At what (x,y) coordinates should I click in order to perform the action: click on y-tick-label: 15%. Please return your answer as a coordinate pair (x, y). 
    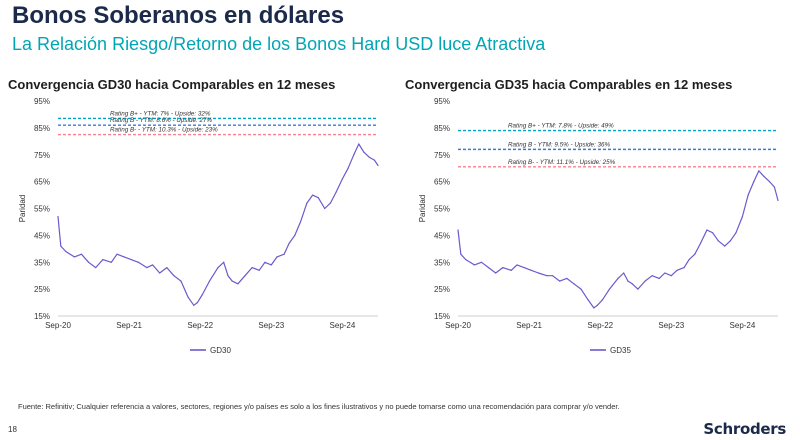
    Looking at the image, I should click on (42, 316).